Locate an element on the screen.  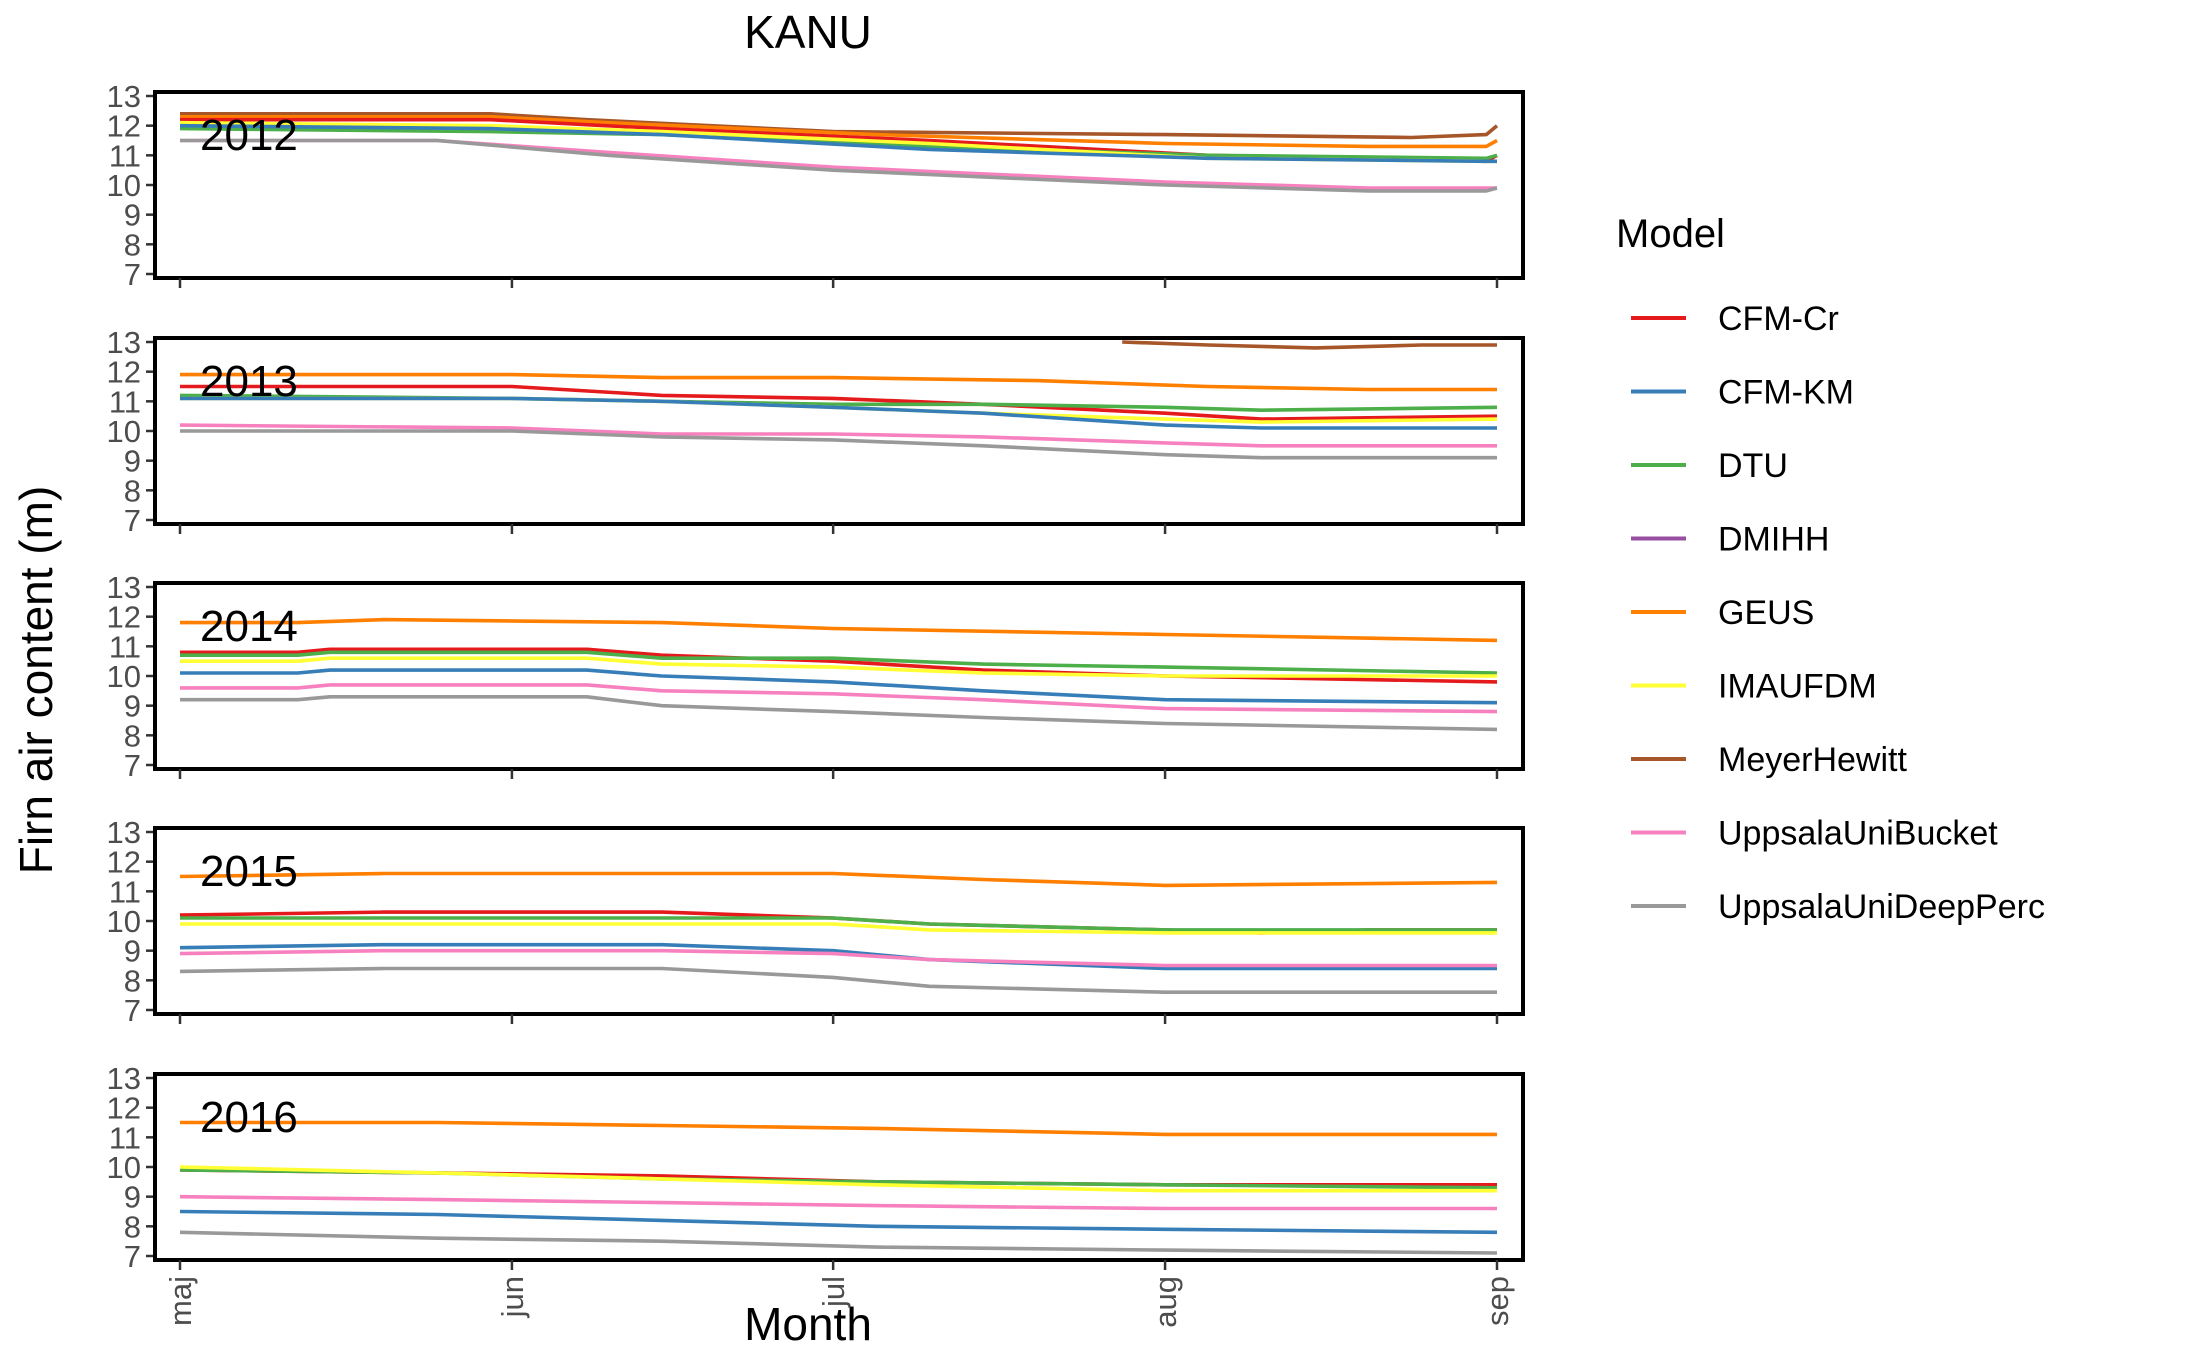
legend-label: CFM-Cr is located at coordinates (1778, 319).